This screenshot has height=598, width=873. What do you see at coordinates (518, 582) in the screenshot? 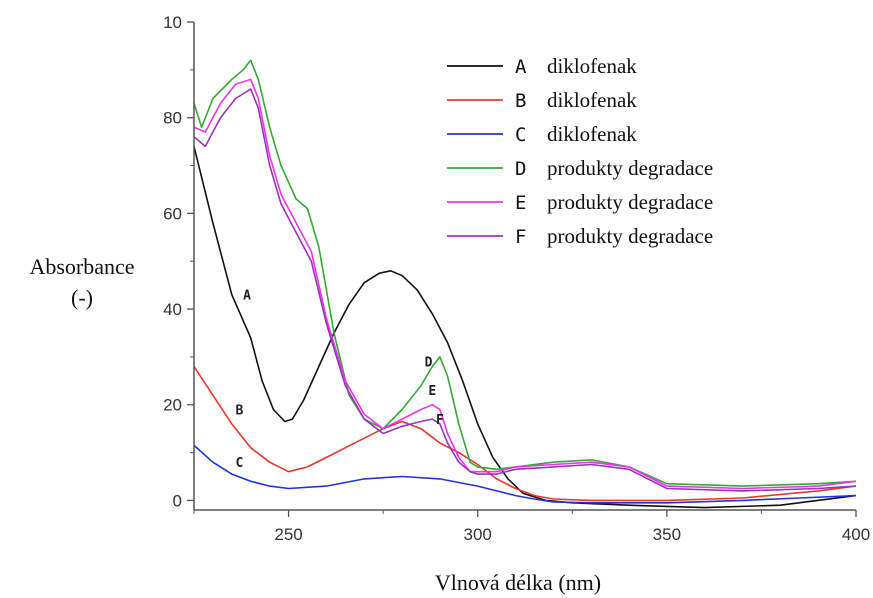
I see `x-axis-title: Vlnová délka (nm)` at bounding box center [518, 582].